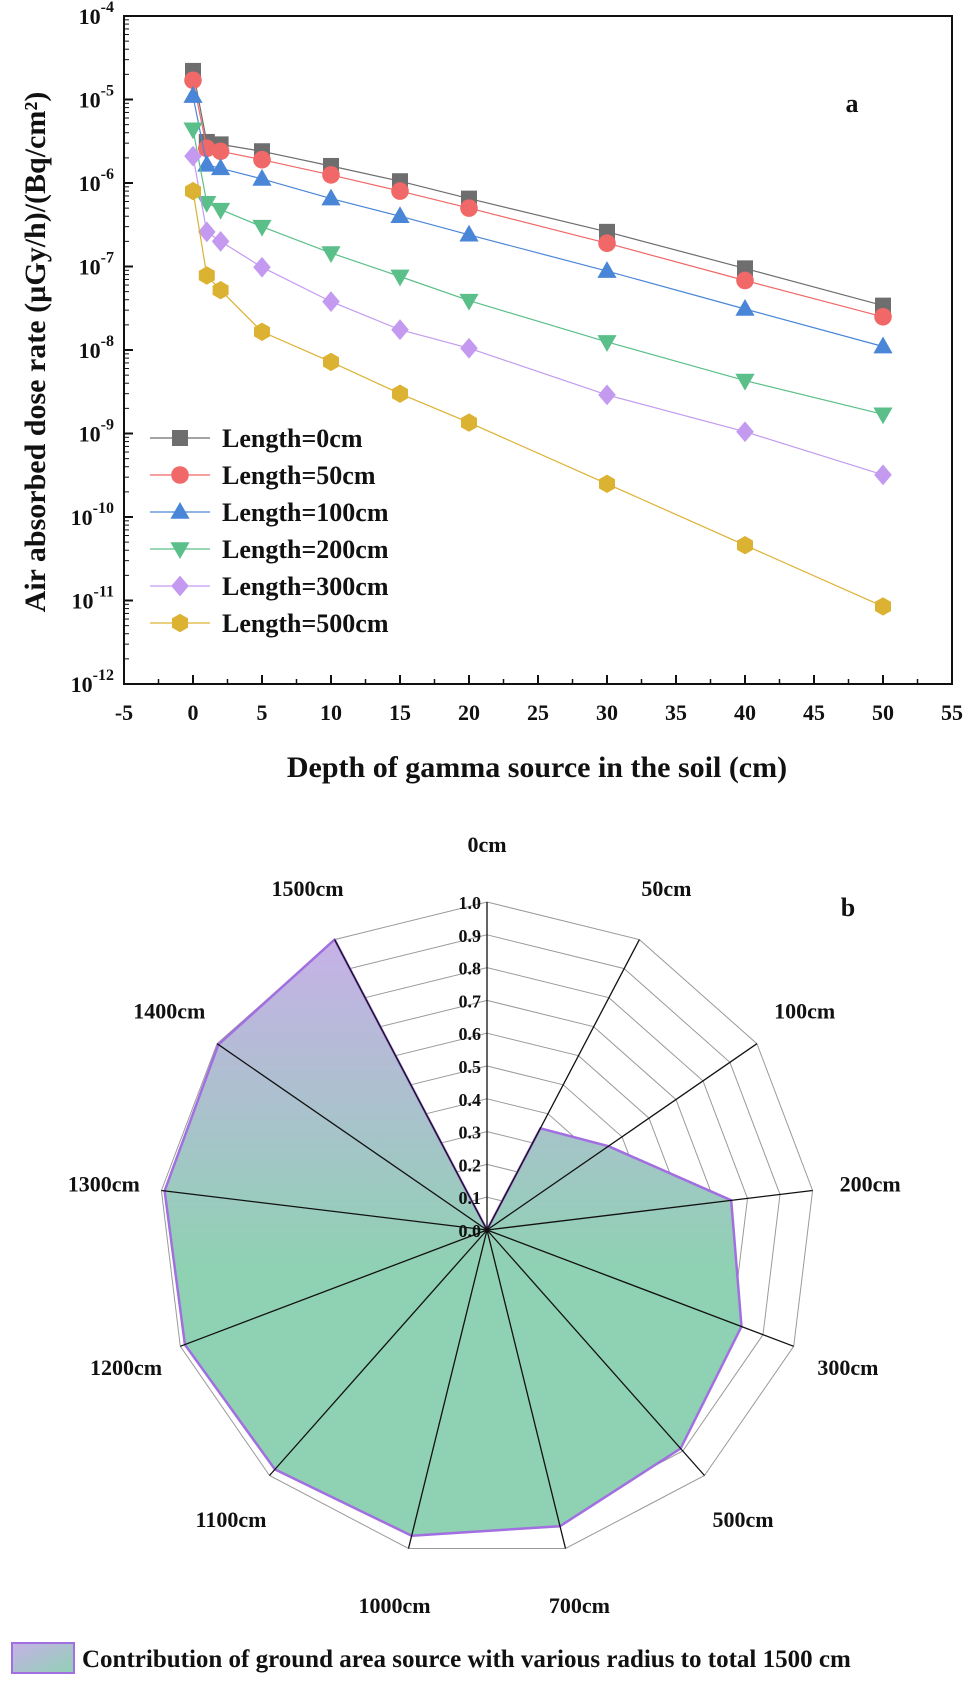 This screenshot has width=974, height=1686. What do you see at coordinates (43, 1658) in the screenshot?
I see `legend-swatch` at bounding box center [43, 1658].